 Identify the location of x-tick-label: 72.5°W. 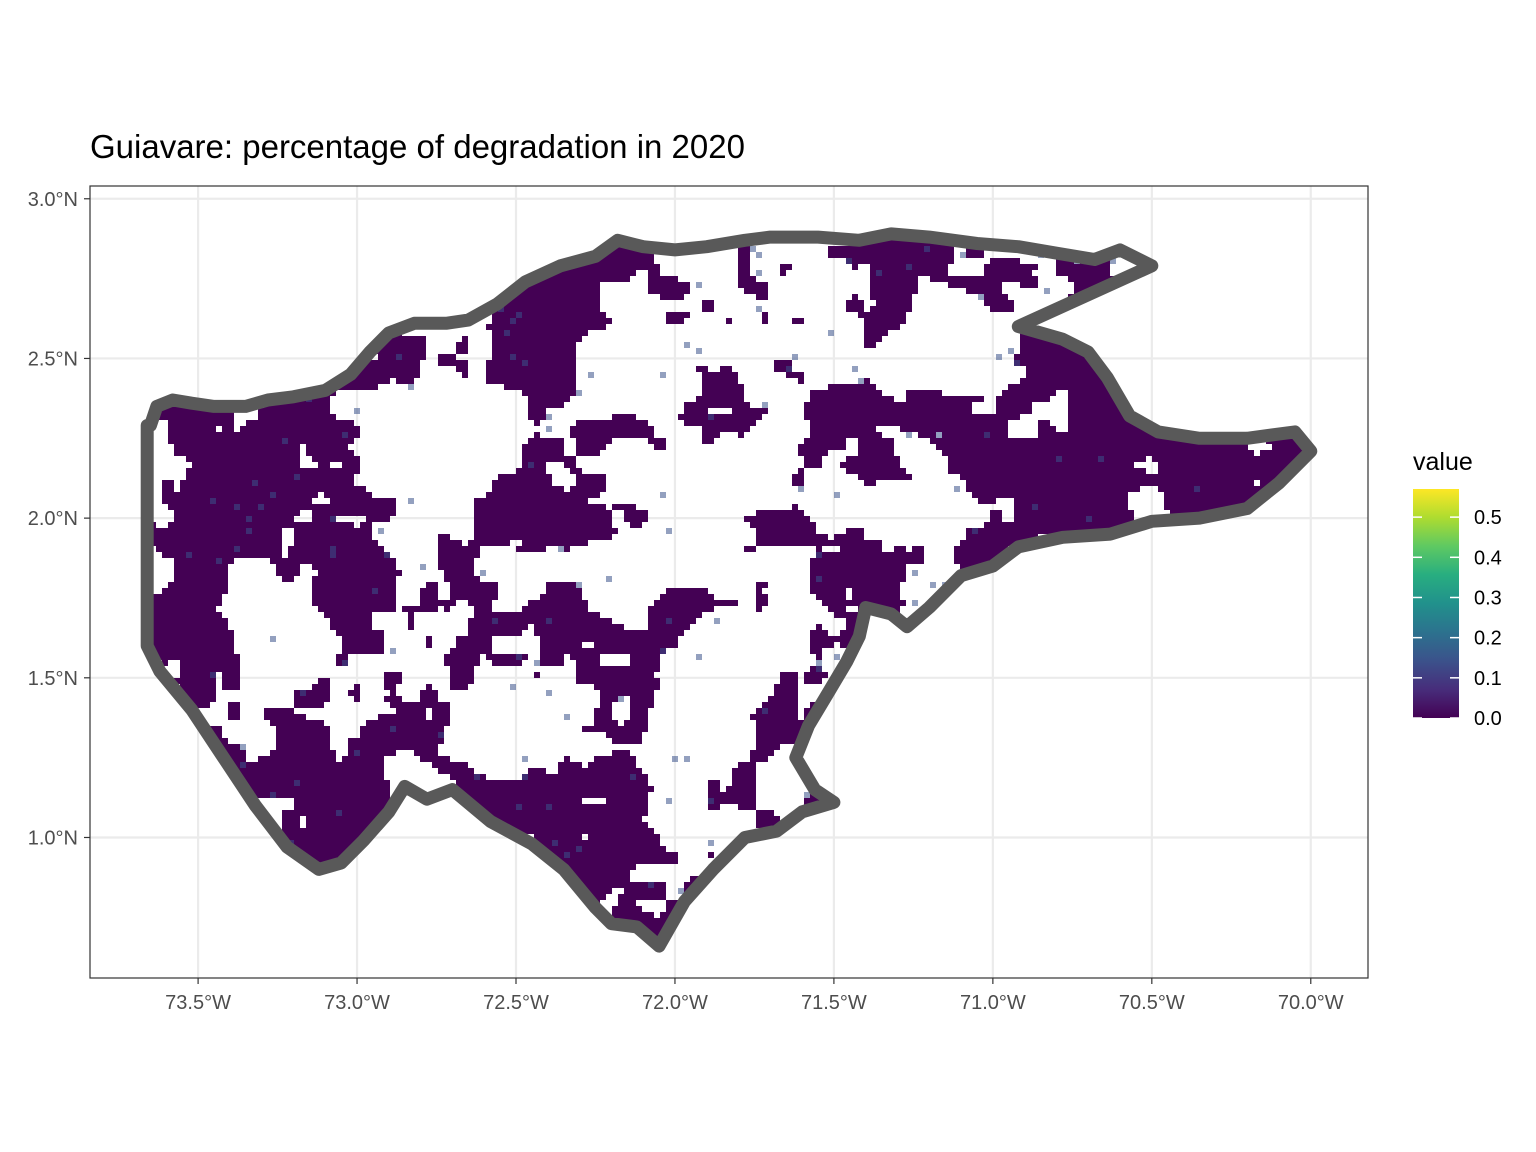
(516, 1003).